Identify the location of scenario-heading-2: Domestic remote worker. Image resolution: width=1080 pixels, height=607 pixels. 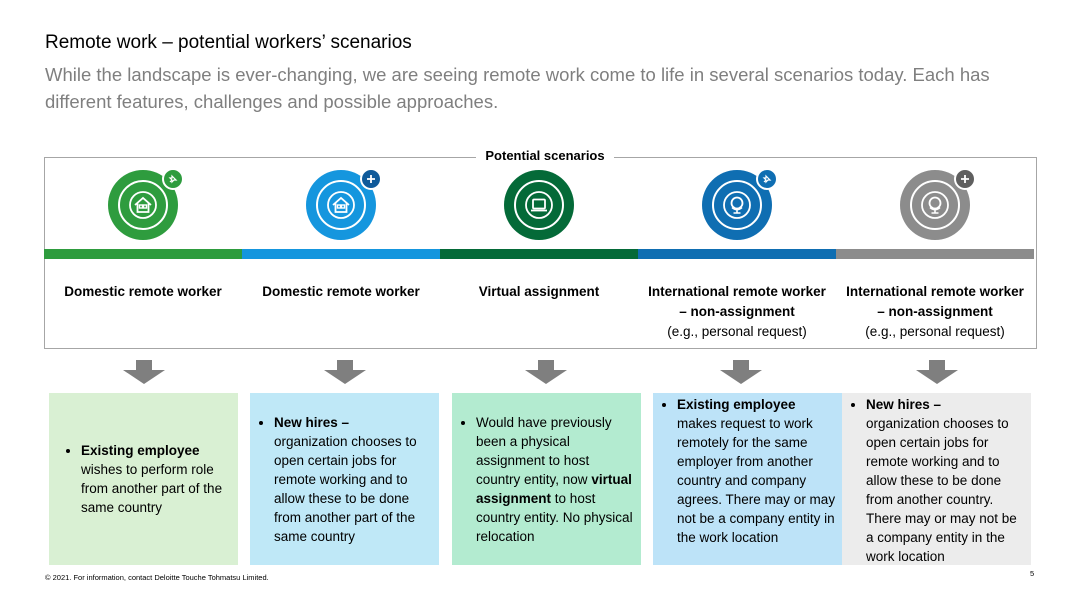
(341, 291).